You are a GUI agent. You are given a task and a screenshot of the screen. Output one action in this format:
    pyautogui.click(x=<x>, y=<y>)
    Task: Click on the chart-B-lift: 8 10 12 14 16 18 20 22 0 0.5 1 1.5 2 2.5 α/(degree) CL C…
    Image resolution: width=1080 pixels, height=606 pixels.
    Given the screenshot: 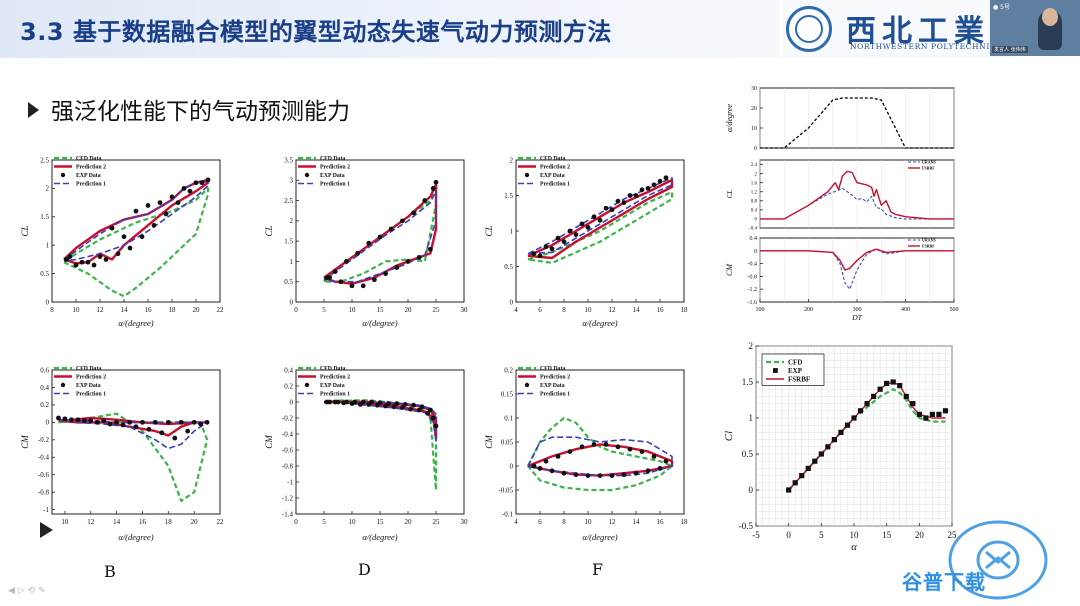 What is the action you would take?
    pyautogui.click(x=122, y=241)
    